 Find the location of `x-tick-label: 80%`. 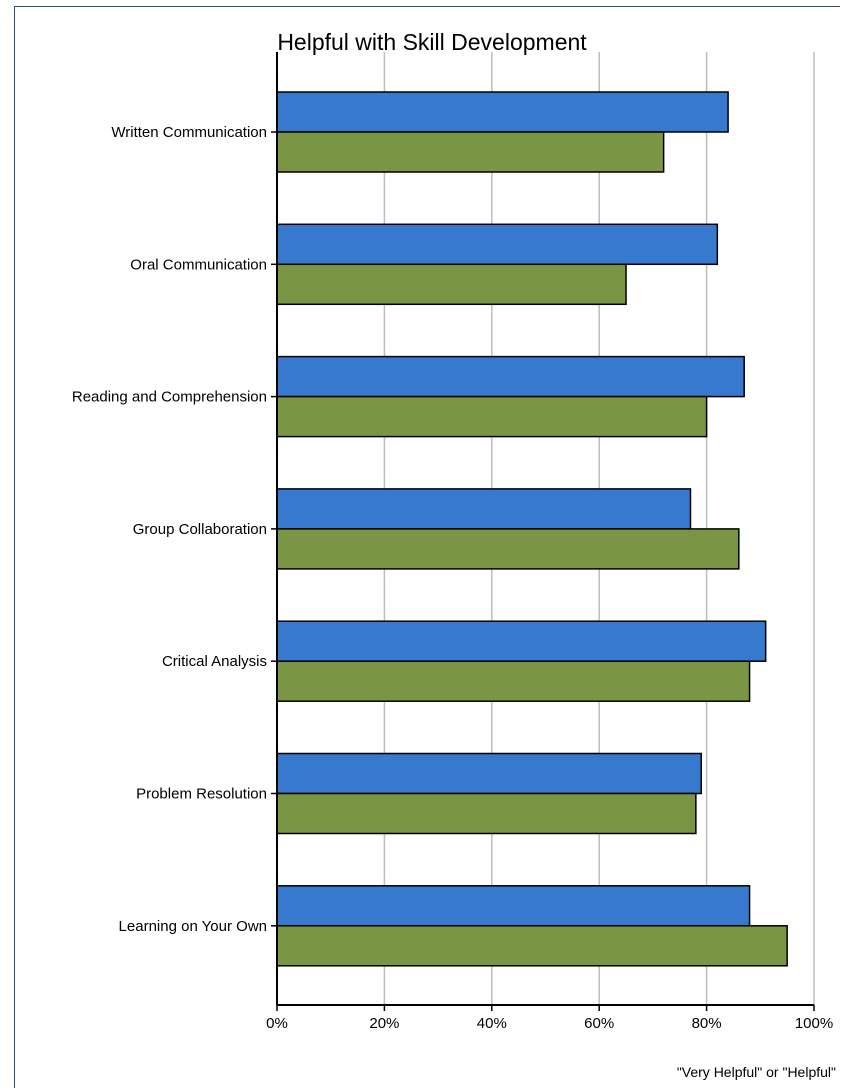

x-tick-label: 80% is located at coordinates (707, 1023).